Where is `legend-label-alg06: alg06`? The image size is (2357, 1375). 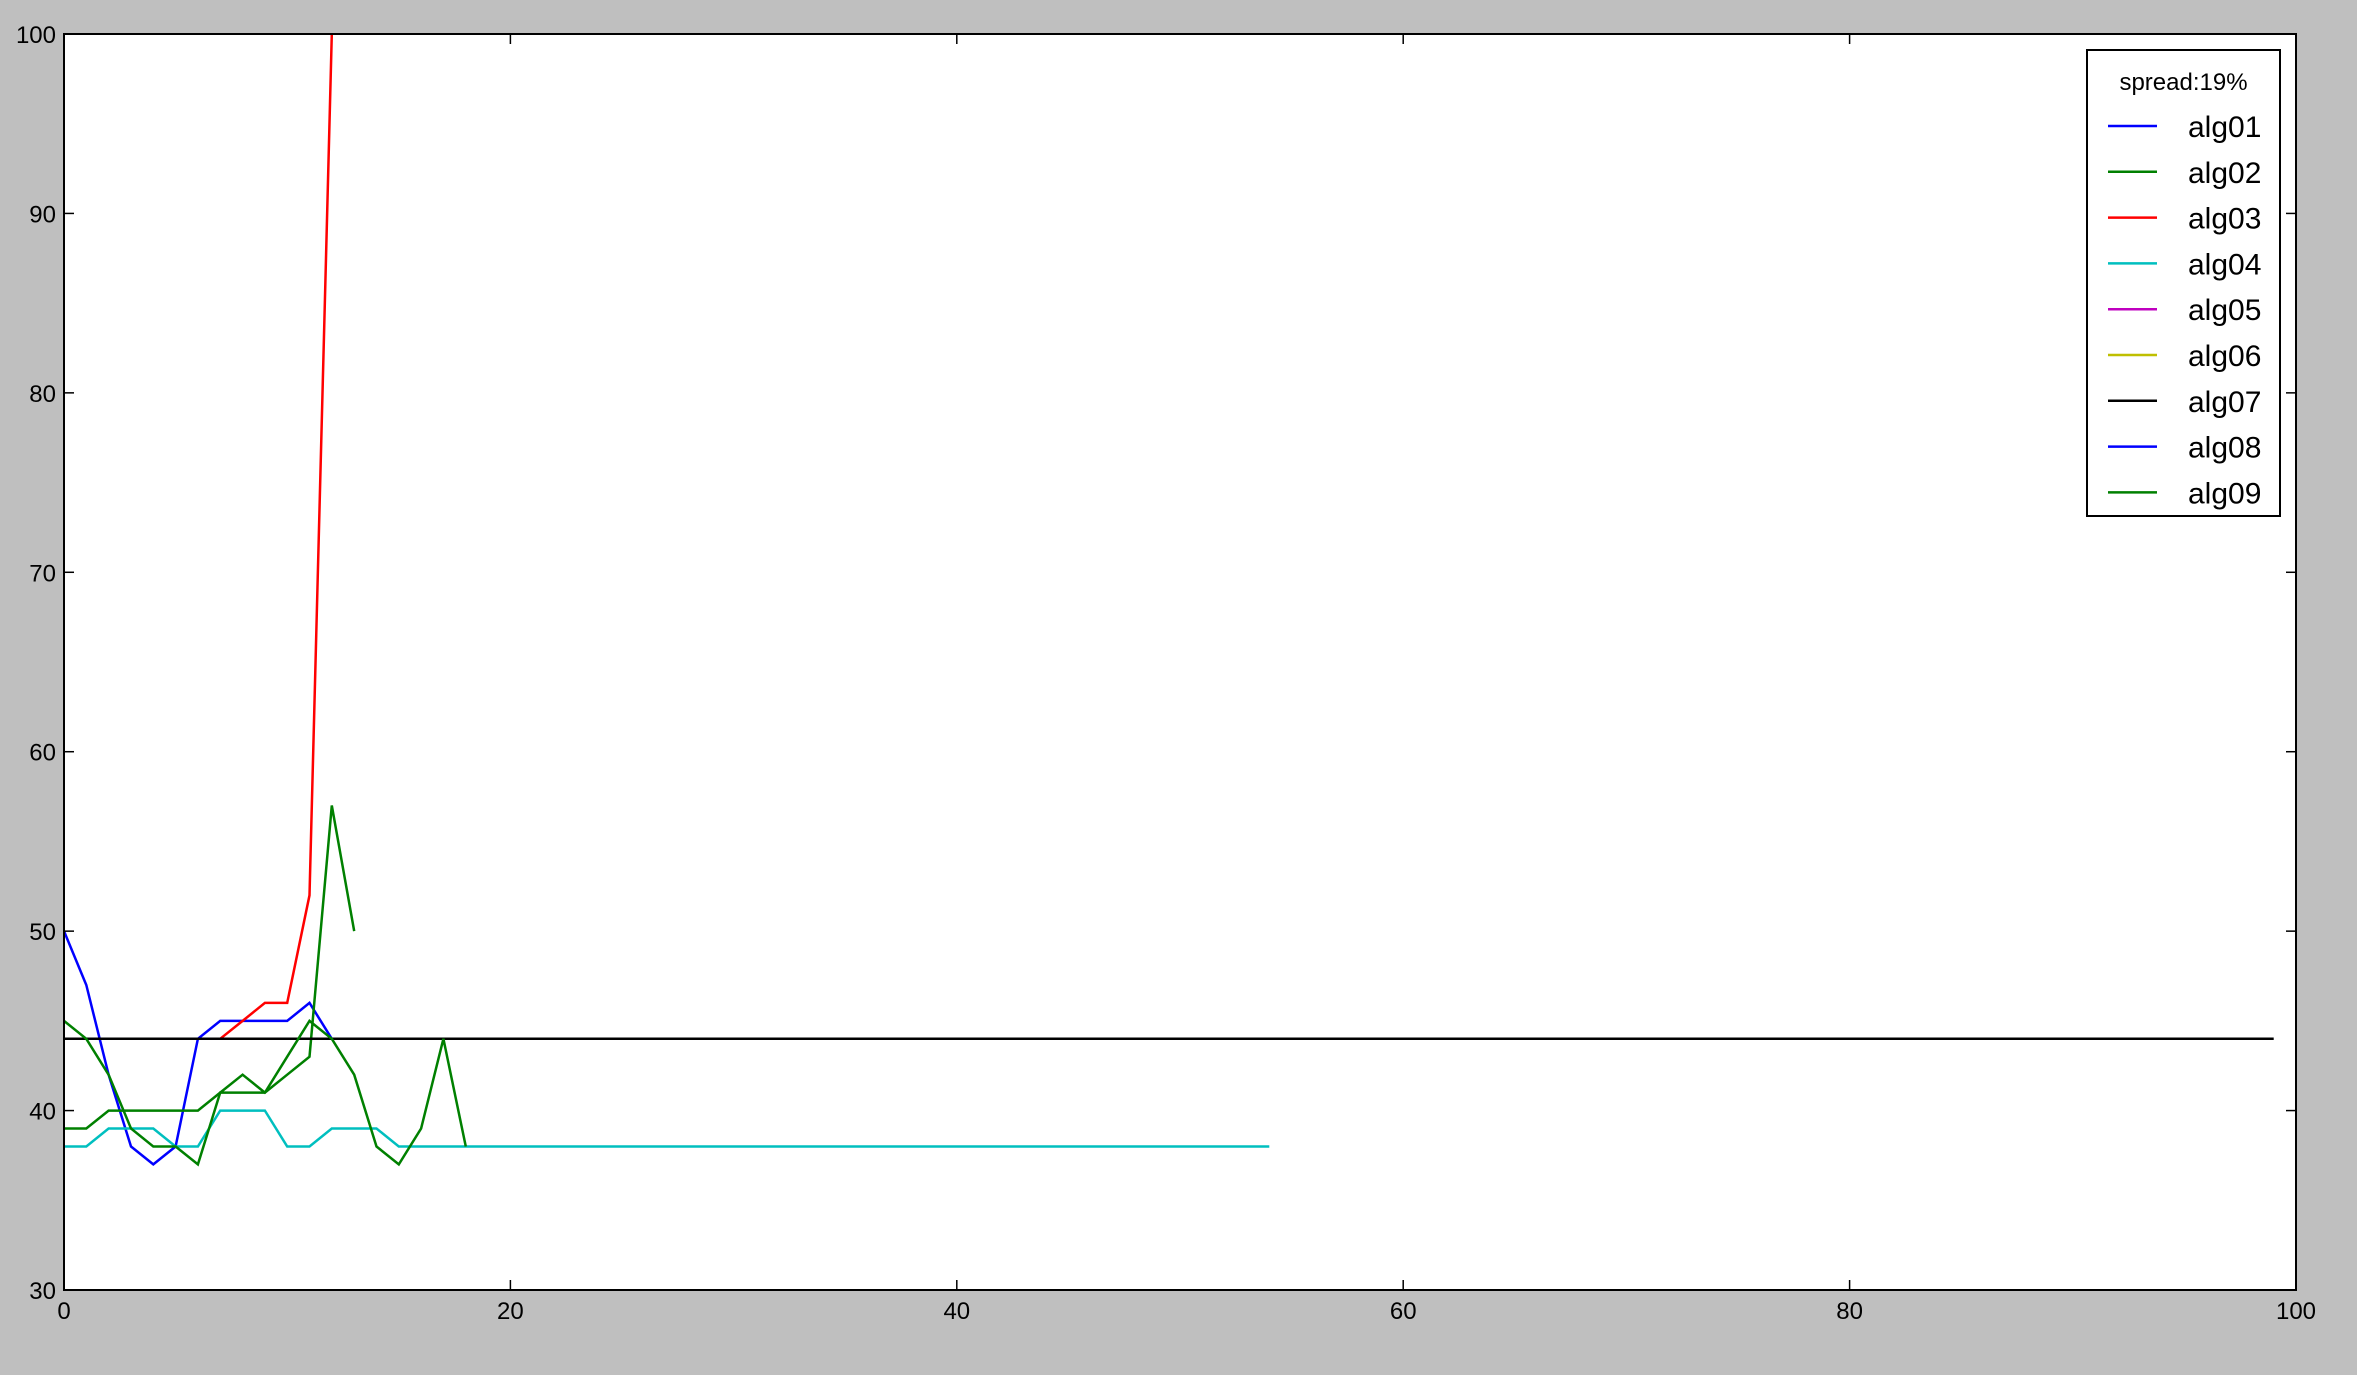 legend-label-alg06: alg06 is located at coordinates (2224, 356).